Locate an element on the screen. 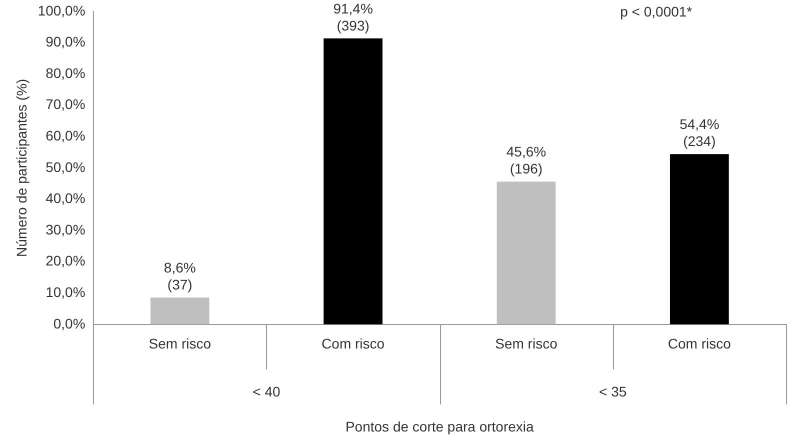  text: < 40 is located at coordinates (266, 391).